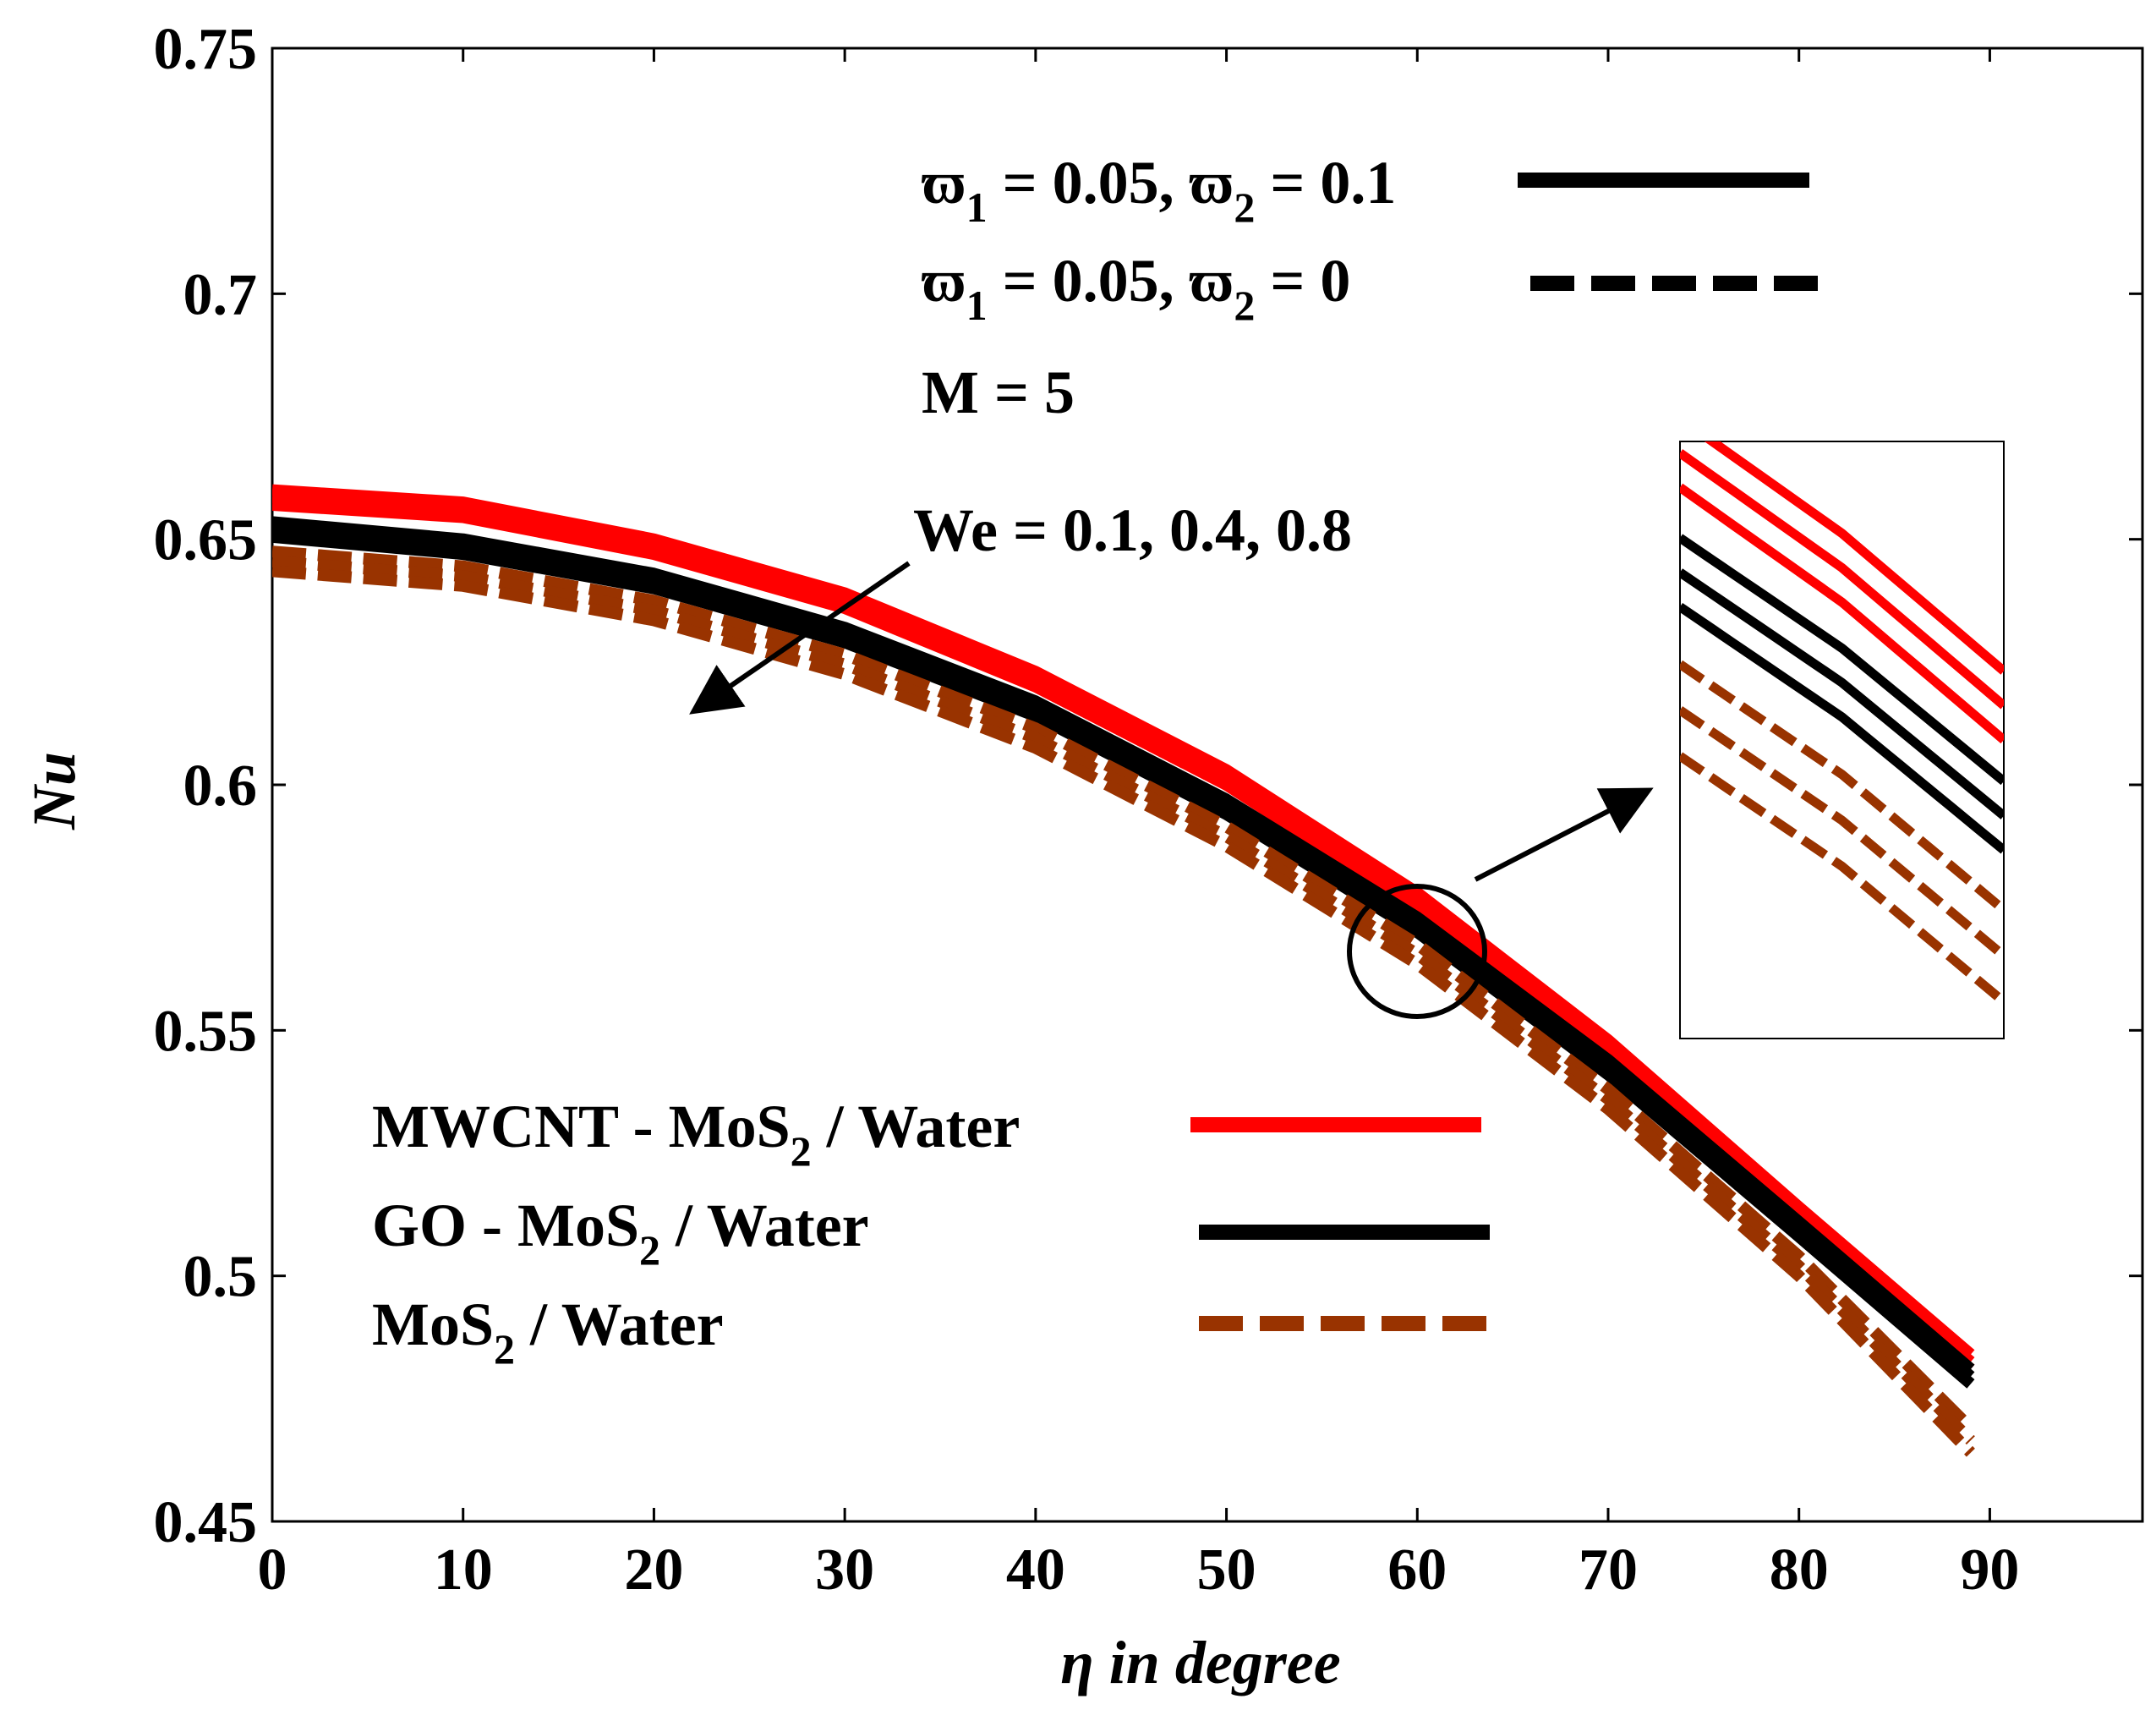 This screenshot has height=1710, width=2156. What do you see at coordinates (1226, 1570) in the screenshot?
I see `x-tick-label-5: 50` at bounding box center [1226, 1570].